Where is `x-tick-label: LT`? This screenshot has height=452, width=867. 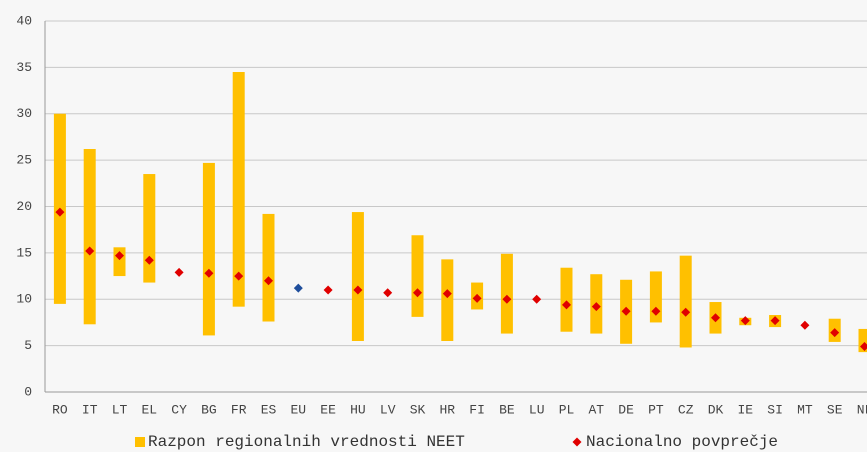
x-tick-label: LT is located at coordinates (120, 409).